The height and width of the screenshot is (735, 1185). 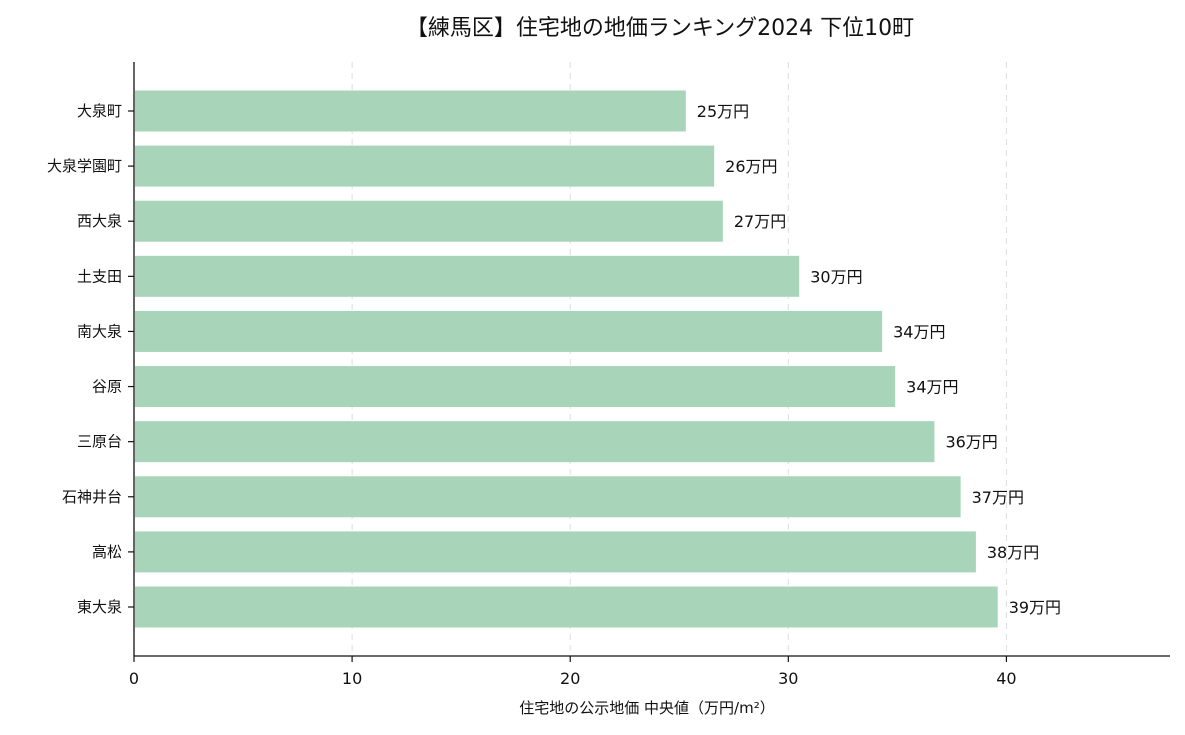 What do you see at coordinates (107, 552) in the screenshot?
I see `category-label: 高松` at bounding box center [107, 552].